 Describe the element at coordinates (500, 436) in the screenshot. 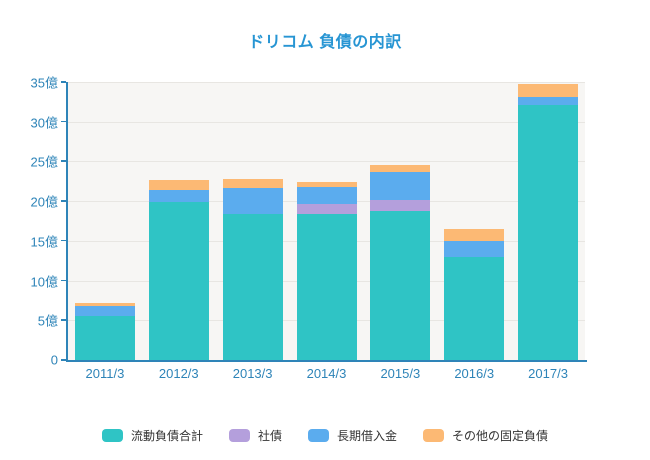

I see `legend-label: その他の固定負債` at that location.